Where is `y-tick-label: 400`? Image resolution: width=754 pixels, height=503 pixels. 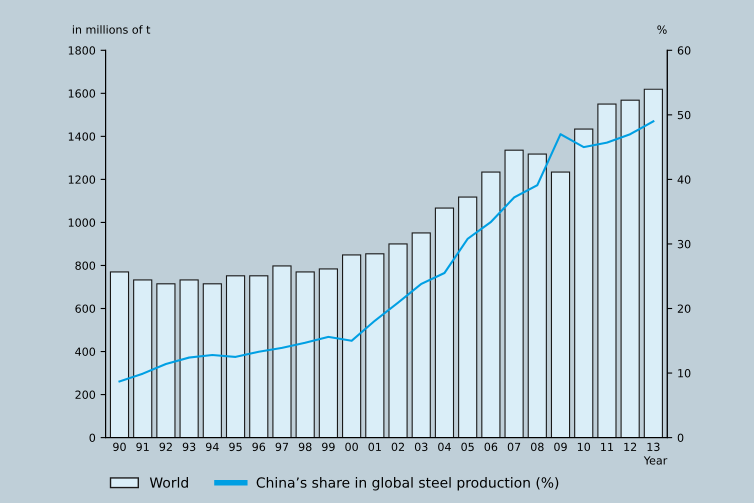
y-tick-label: 400 is located at coordinates (85, 352).